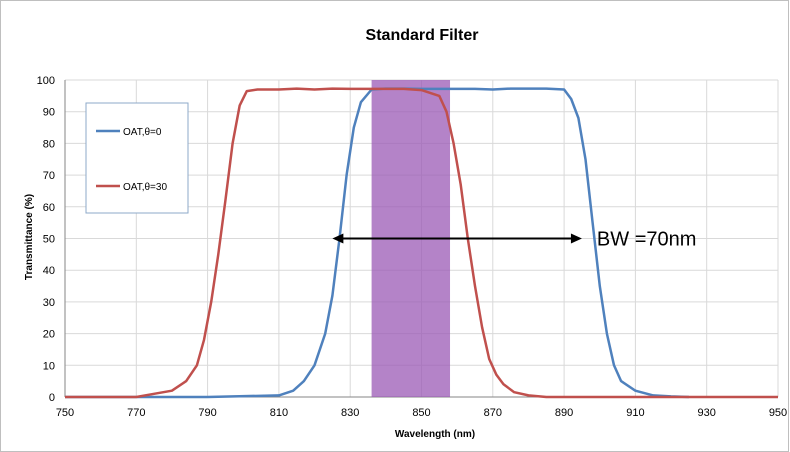 The height and width of the screenshot is (452, 790). Describe the element at coordinates (493, 413) in the screenshot. I see `x-tick-label: 870` at that location.